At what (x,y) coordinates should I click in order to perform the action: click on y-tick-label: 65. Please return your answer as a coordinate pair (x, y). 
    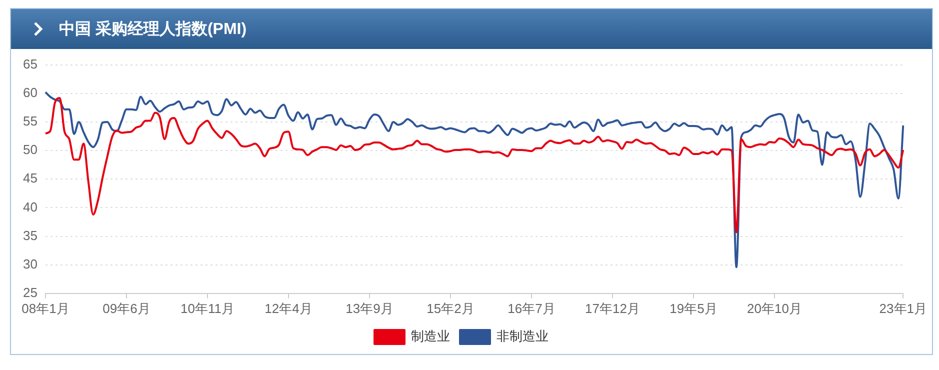
    Looking at the image, I should click on (30, 64).